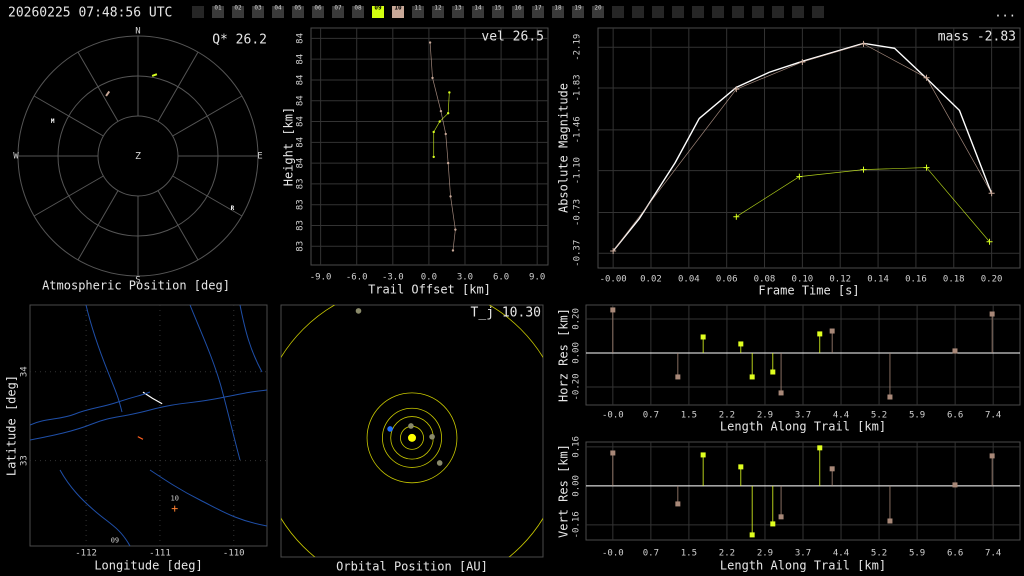  What do you see at coordinates (955, 554) in the screenshot?
I see `x-tick-label: 6.6` at bounding box center [955, 554].